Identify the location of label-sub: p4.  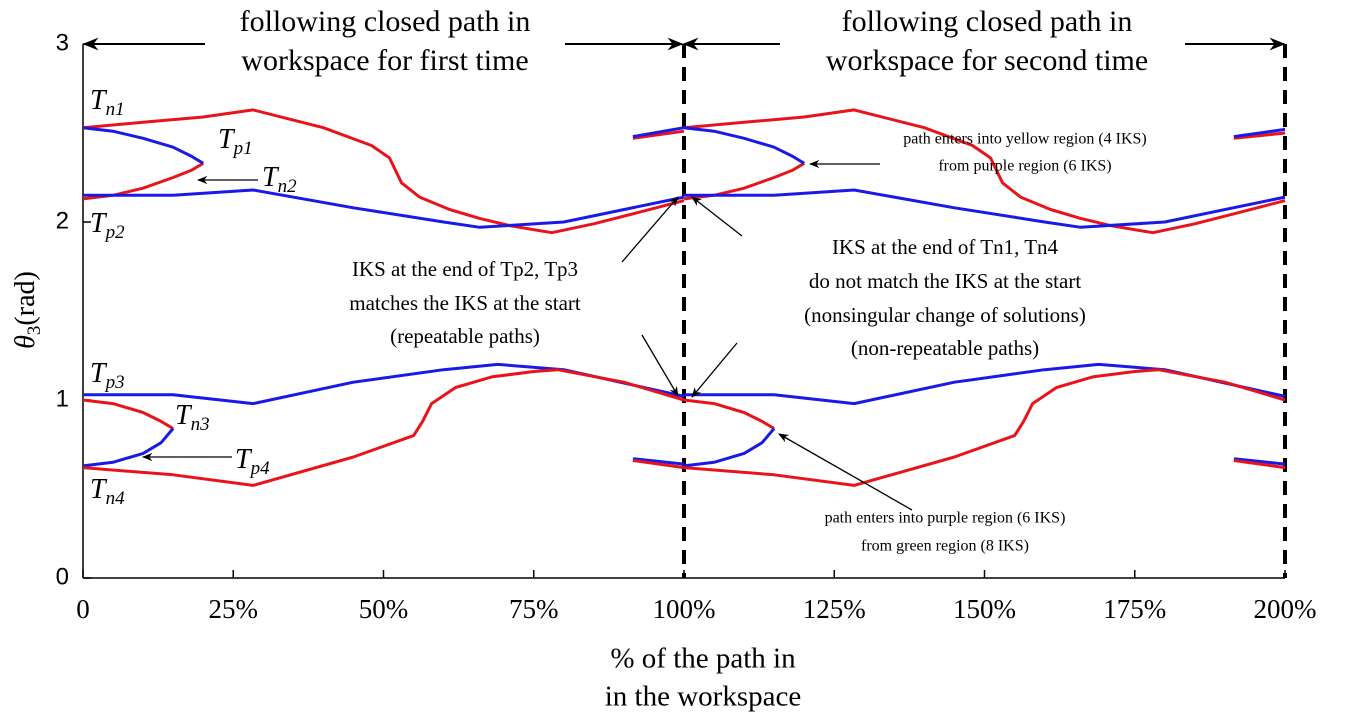
(260, 468).